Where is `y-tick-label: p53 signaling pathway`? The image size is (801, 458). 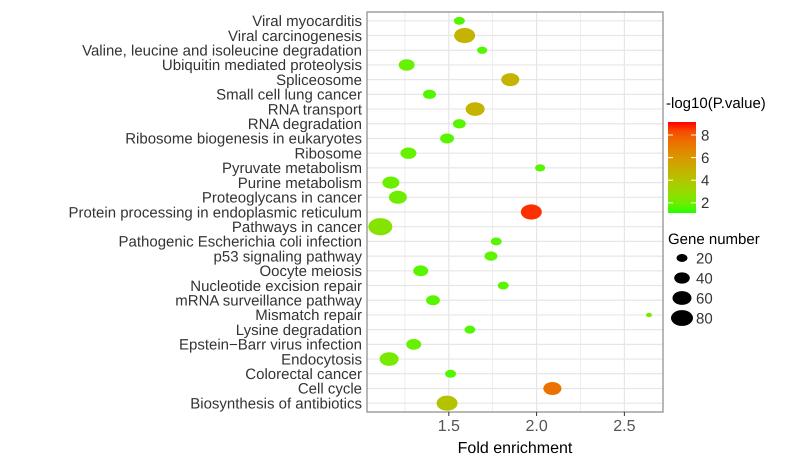 y-tick-label: p53 signaling pathway is located at coordinates (288, 257).